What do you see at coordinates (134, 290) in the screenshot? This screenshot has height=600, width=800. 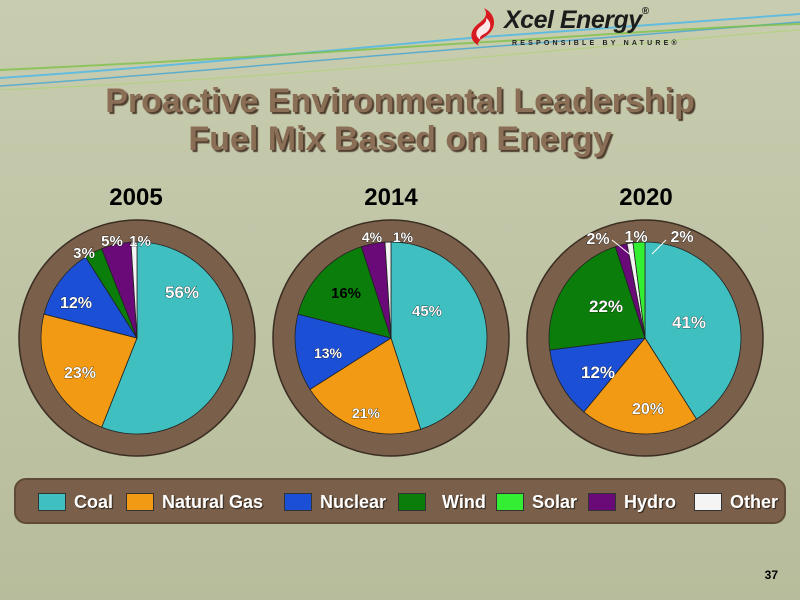 I see `pie-slice-2005-other` at bounding box center [134, 290].